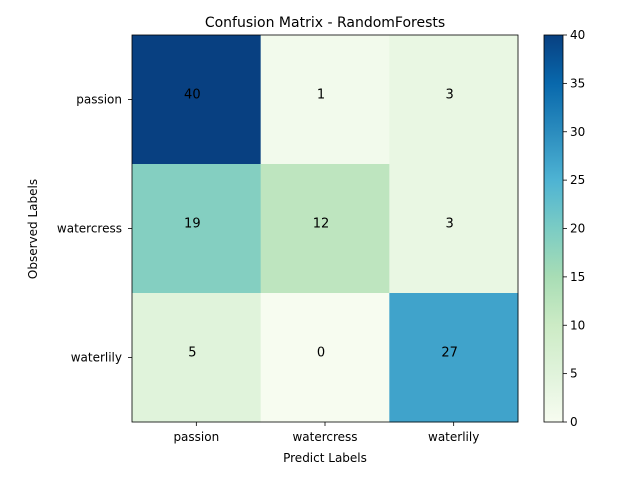 The width and height of the screenshot is (640, 484). I want to click on cell-value-label: 1, so click(321, 95).